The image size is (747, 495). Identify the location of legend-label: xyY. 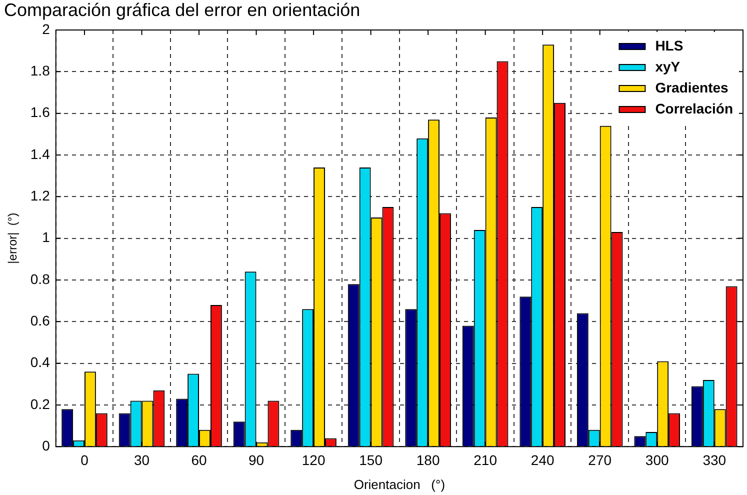
(668, 66).